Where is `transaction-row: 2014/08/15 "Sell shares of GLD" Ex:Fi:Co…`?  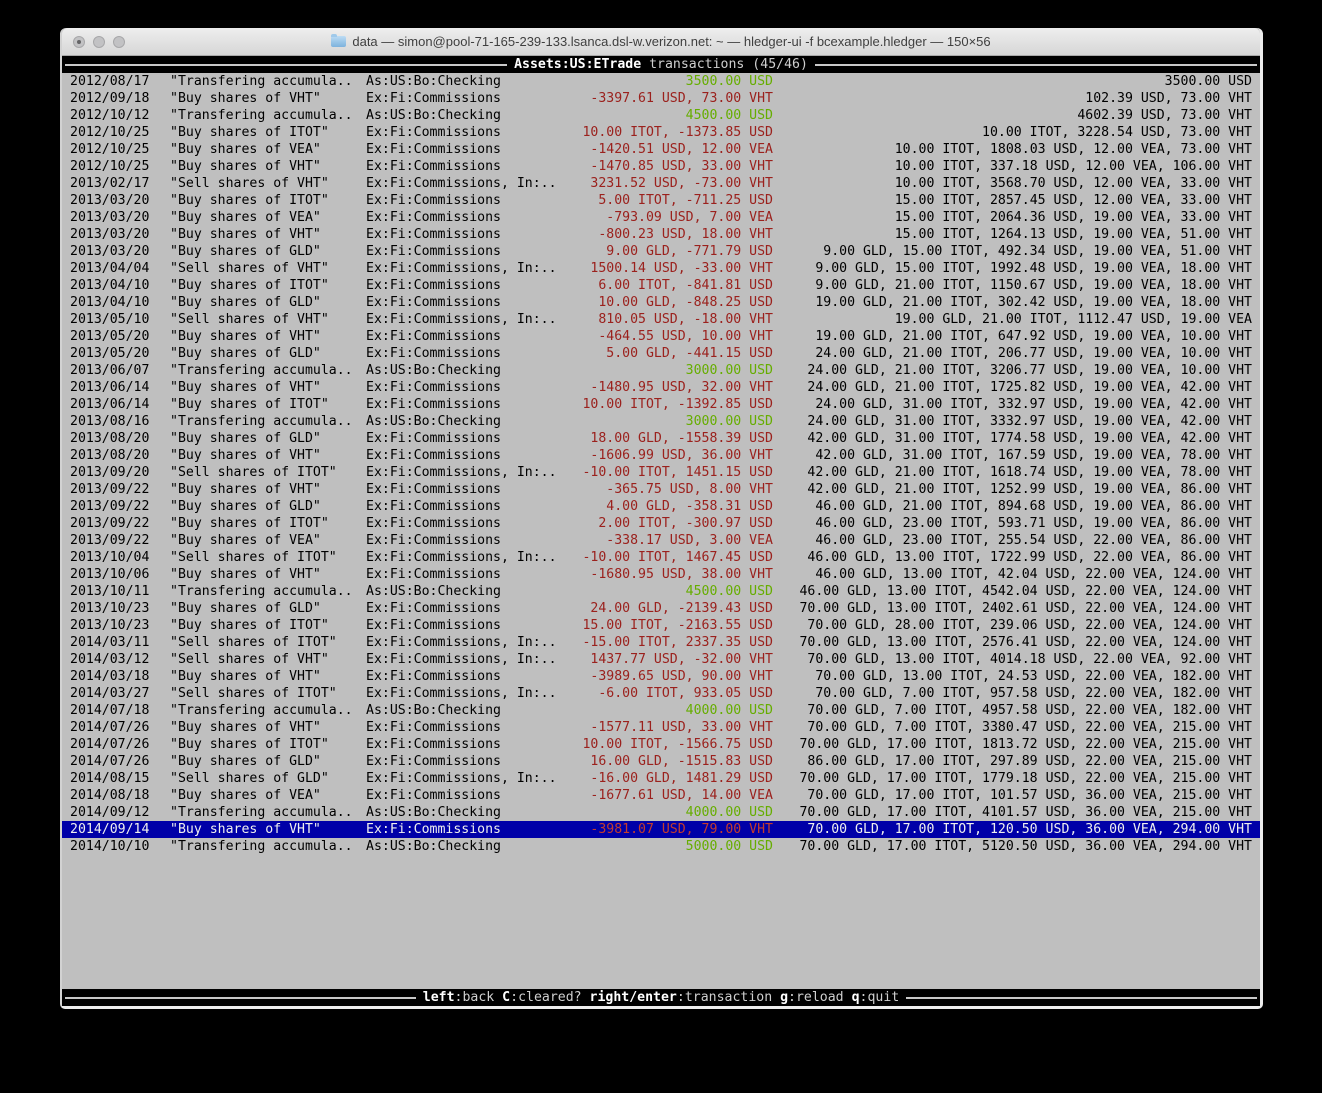 transaction-row: 2014/08/15 "Sell shares of GLD" Ex:Fi:Co… is located at coordinates (661, 778).